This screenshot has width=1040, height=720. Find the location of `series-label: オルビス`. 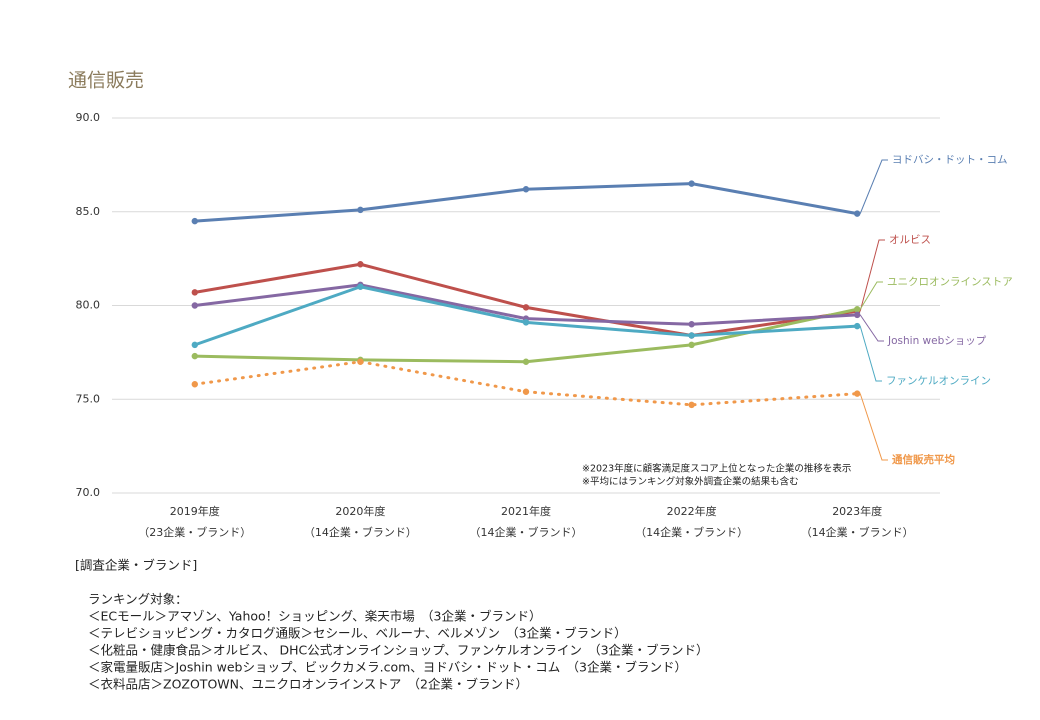

series-label: オルビス is located at coordinates (910, 240).